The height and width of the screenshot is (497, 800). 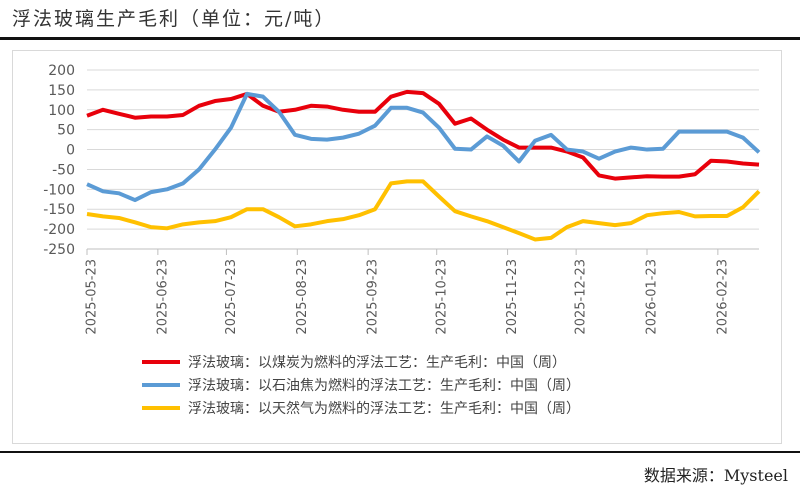 What do you see at coordinates (384, 385) in the screenshot?
I see `legend-label: 浮法玻璃：以石油焦为燃料的浮法工艺：生产毛利：中国（周）` at bounding box center [384, 385].